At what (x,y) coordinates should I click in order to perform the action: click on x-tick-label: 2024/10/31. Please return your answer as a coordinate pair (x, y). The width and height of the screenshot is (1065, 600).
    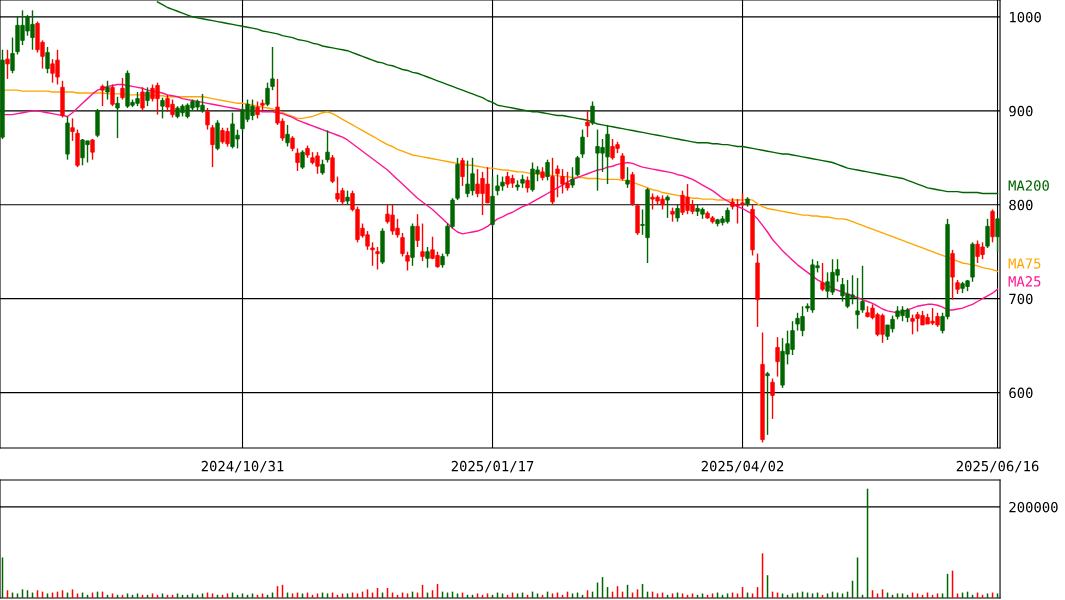
    Looking at the image, I should click on (242, 466).